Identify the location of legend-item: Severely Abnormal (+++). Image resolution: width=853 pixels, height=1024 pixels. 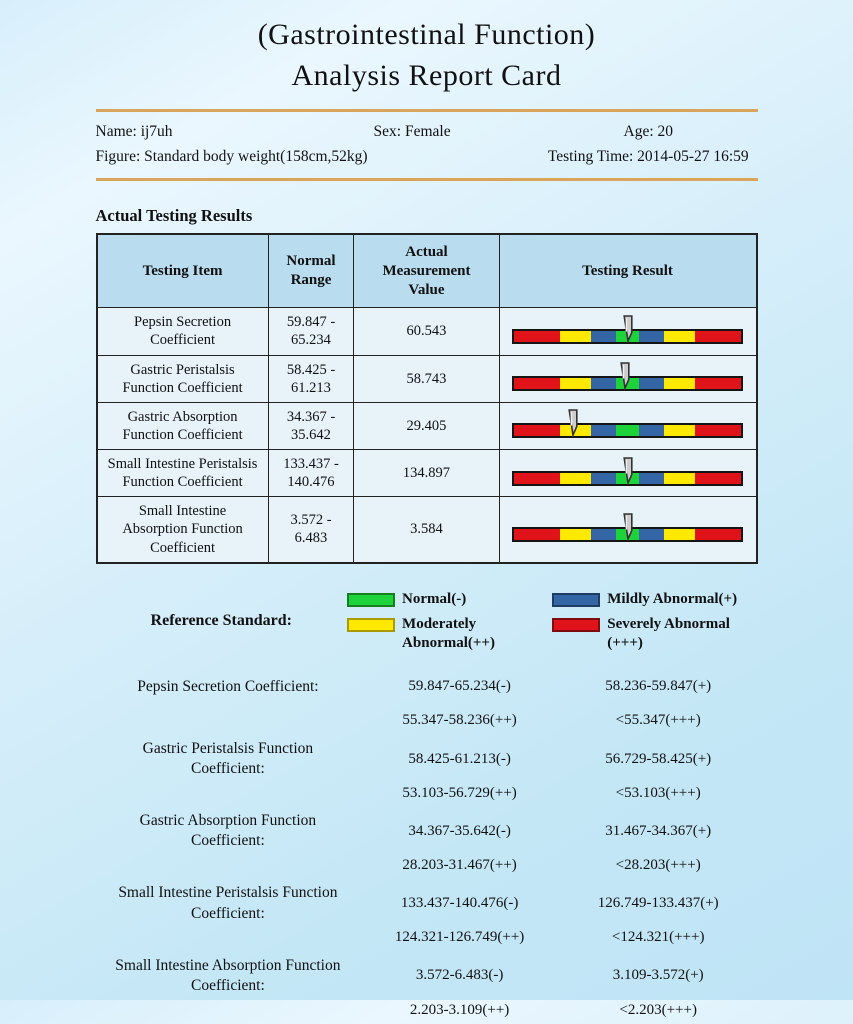
(654, 634).